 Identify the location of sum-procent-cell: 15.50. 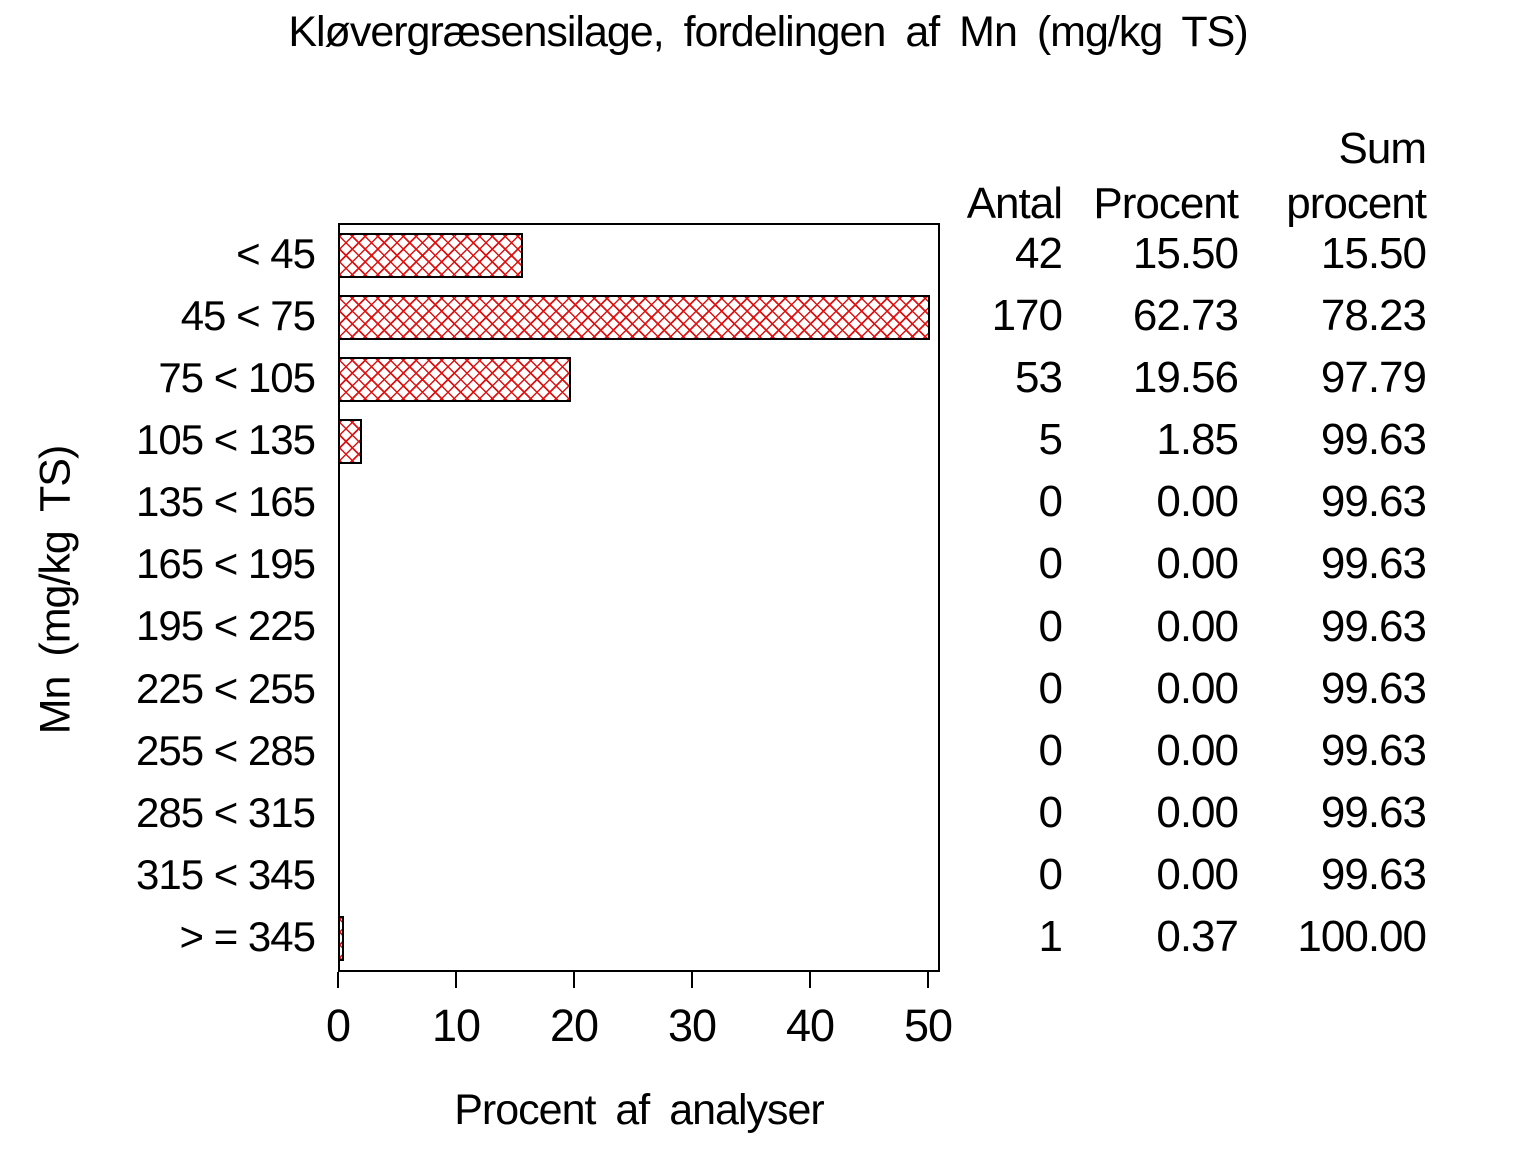
(1373, 254).